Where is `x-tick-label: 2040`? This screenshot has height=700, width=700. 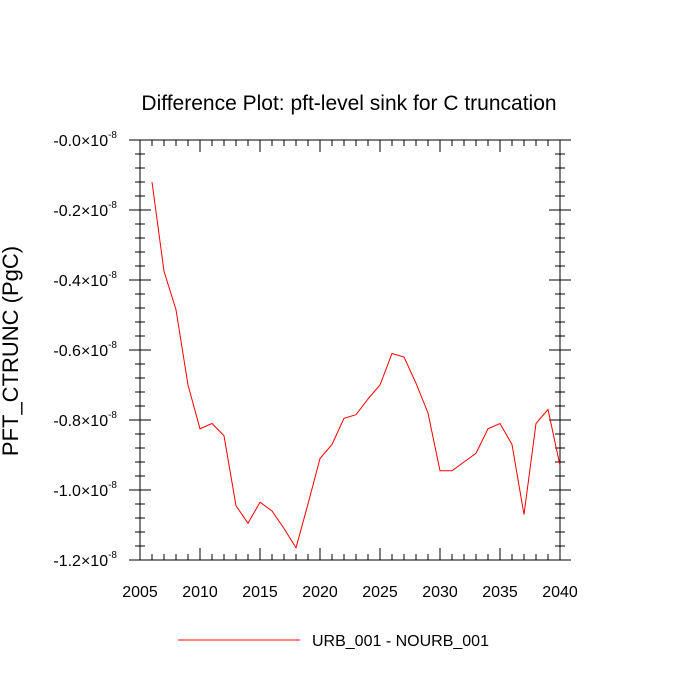
x-tick-label: 2040 is located at coordinates (560, 592).